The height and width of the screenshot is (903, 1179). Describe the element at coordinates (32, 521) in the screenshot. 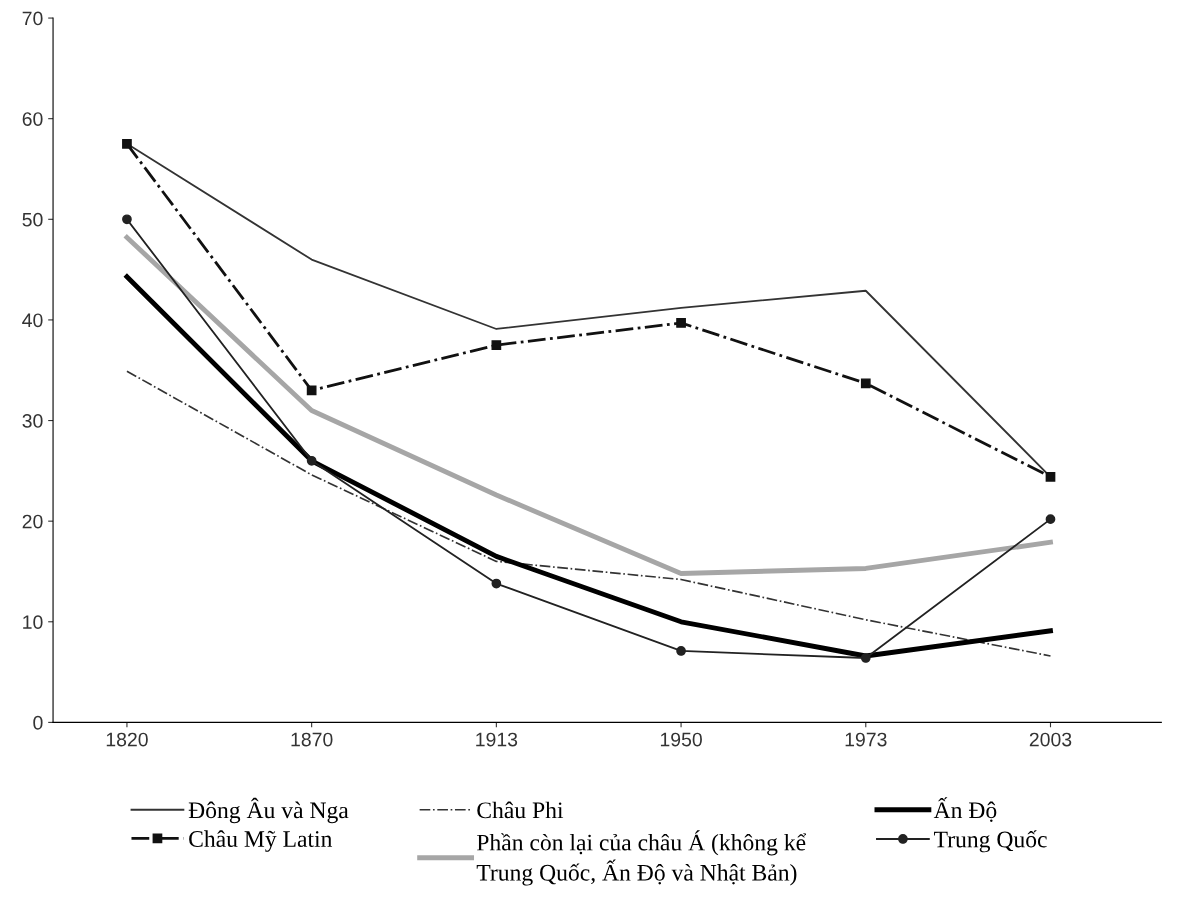

I see `y-tick-label: 20` at that location.